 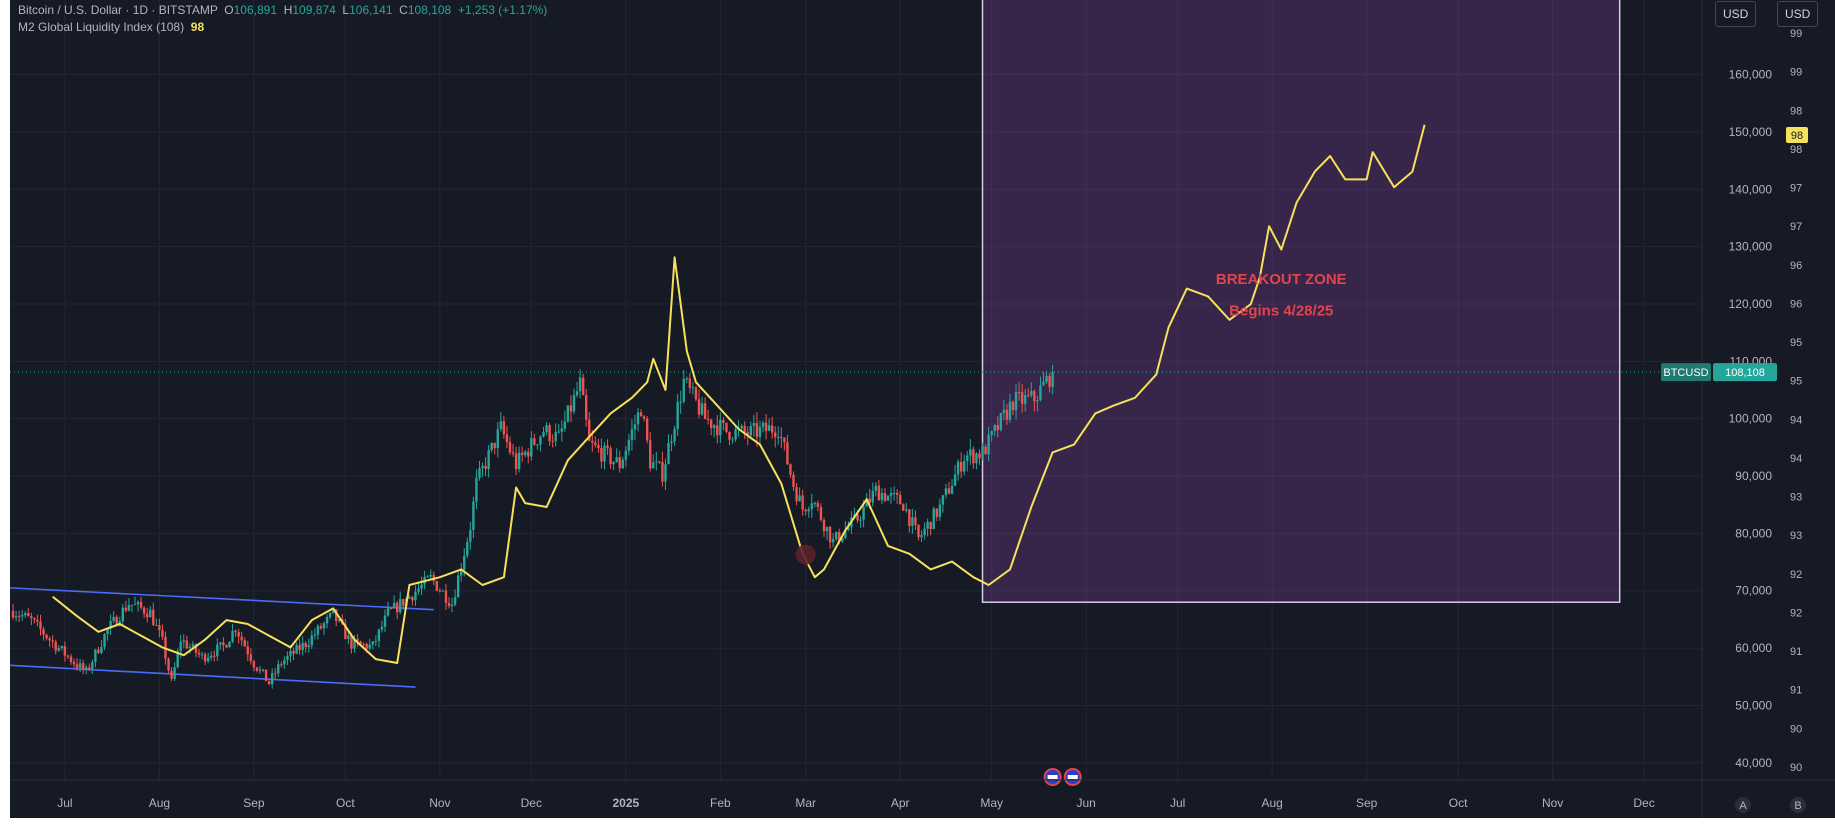 What do you see at coordinates (1796, 382) in the screenshot?
I see `m2-tick-label: 95` at bounding box center [1796, 382].